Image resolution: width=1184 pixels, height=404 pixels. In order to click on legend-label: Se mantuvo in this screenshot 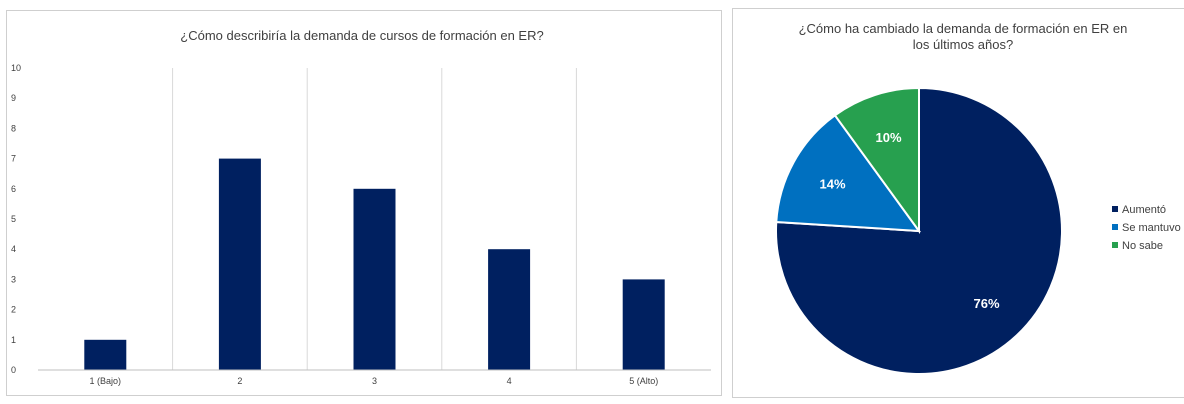, I will do `click(1151, 228)`.